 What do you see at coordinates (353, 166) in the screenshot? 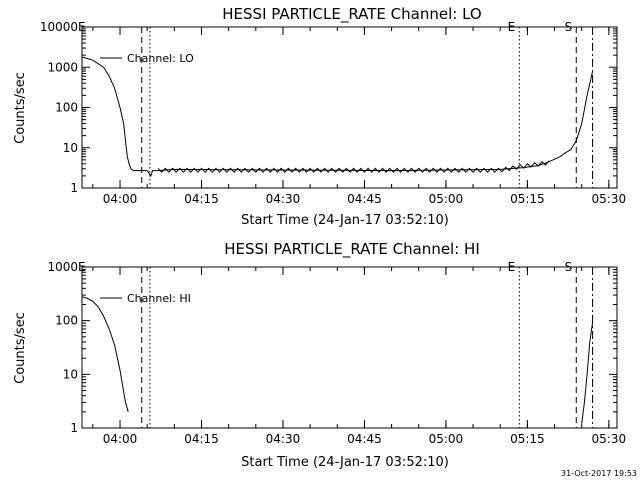
I see `series-noise` at bounding box center [353, 166].